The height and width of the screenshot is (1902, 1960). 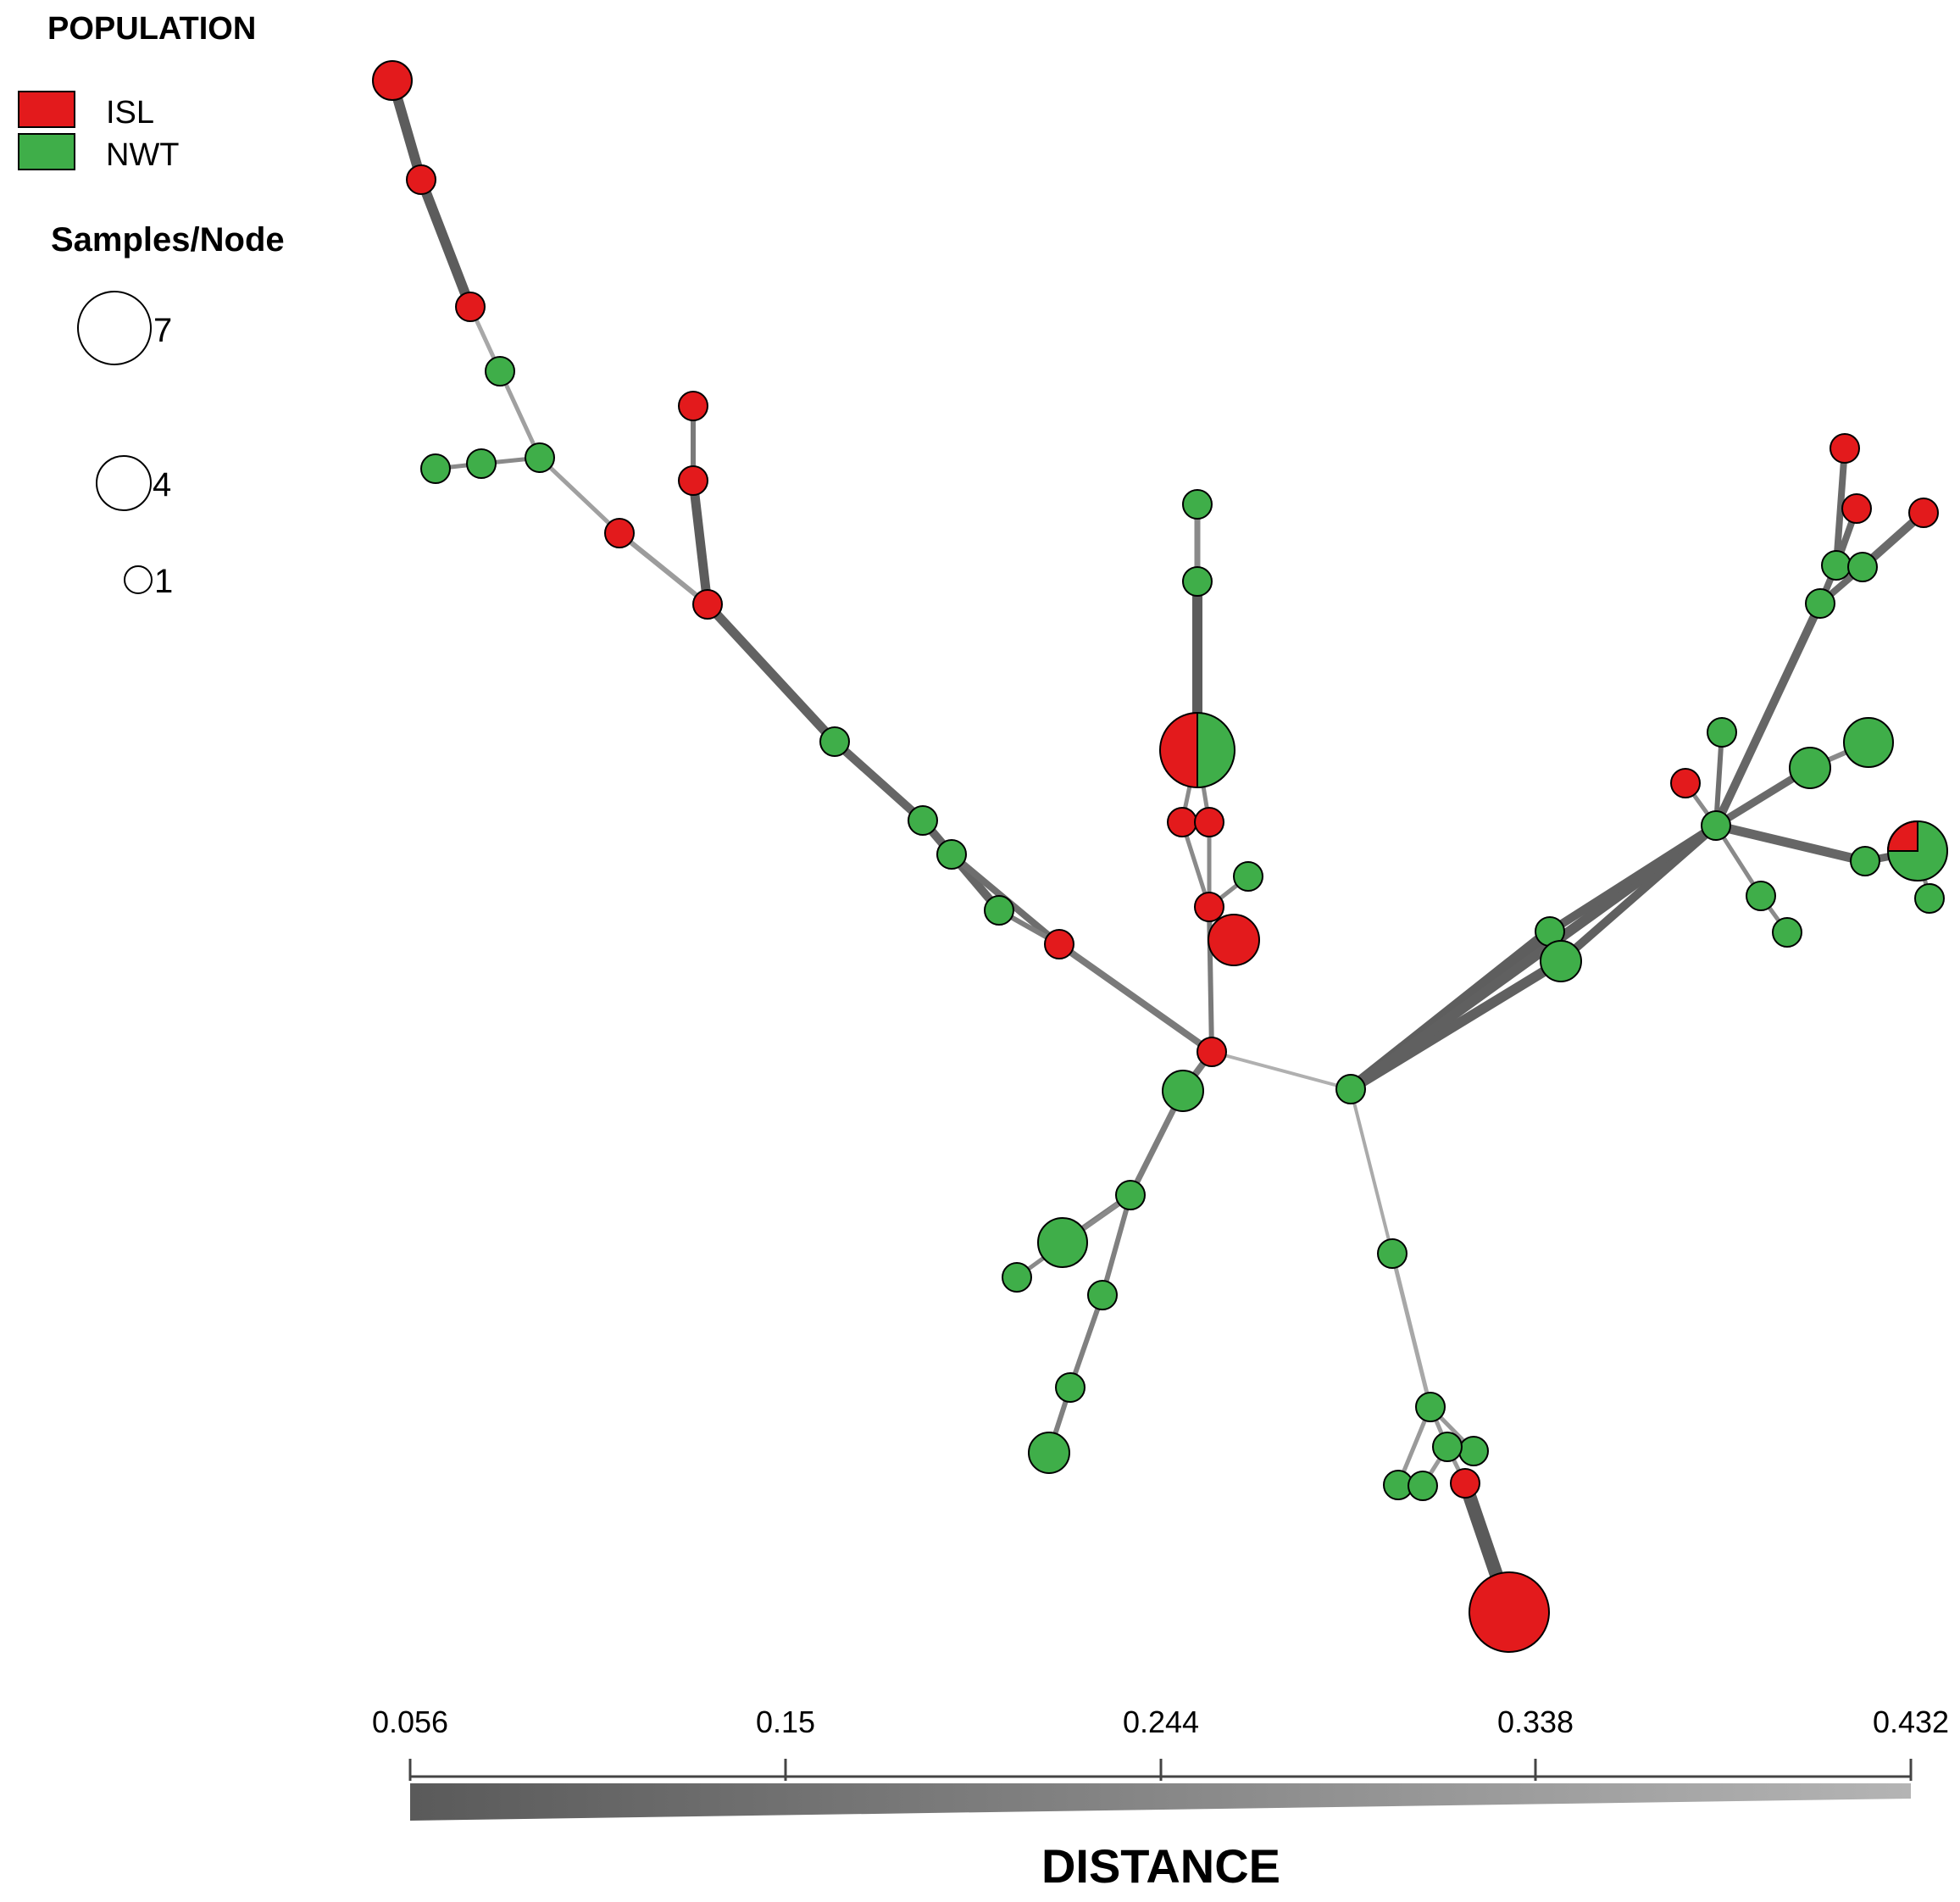 What do you see at coordinates (137, 92) in the screenshot?
I see `population-legend: POPULATION ISL NWT` at bounding box center [137, 92].